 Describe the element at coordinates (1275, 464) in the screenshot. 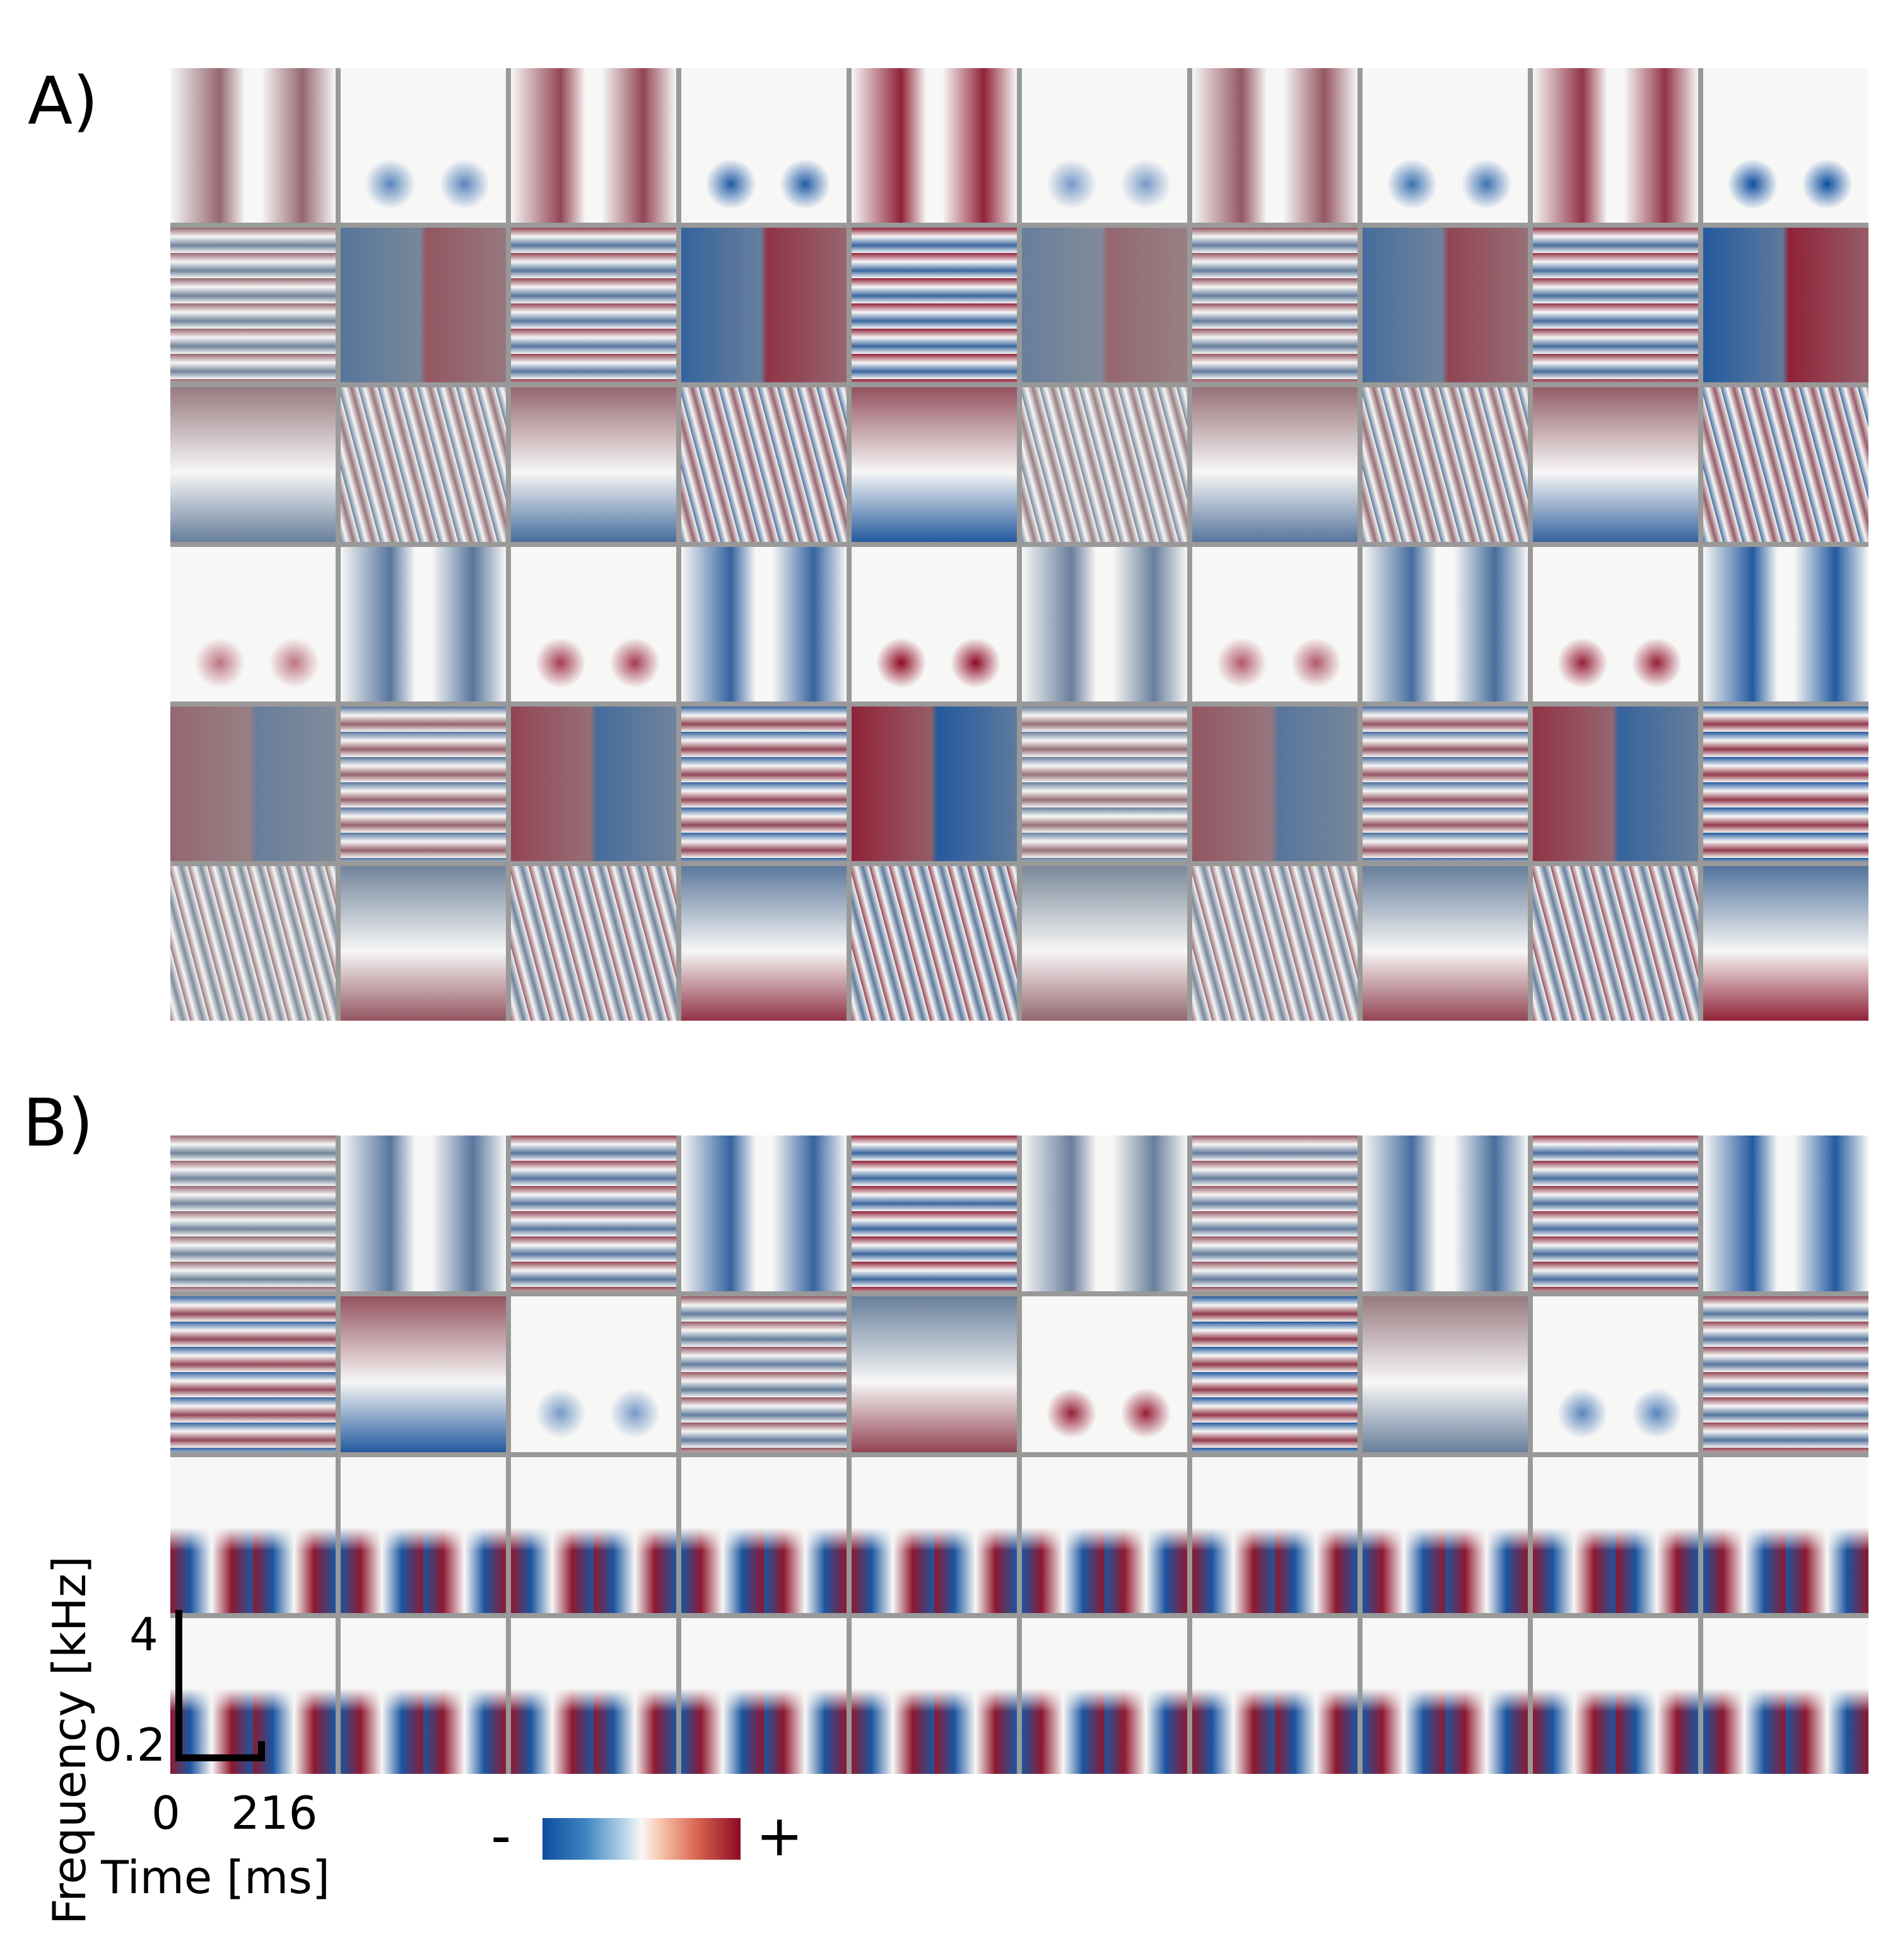

I see `a-tile-r3-c7` at that location.